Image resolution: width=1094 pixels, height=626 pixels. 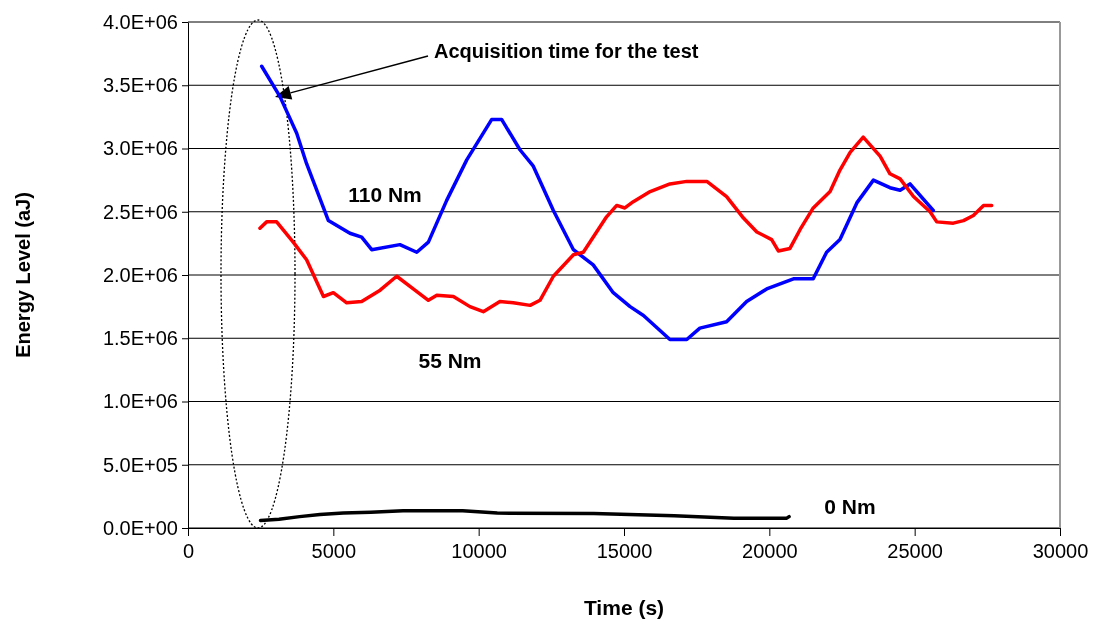 What do you see at coordinates (1060, 551) in the screenshot?
I see `x-tick-label: 30000` at bounding box center [1060, 551].